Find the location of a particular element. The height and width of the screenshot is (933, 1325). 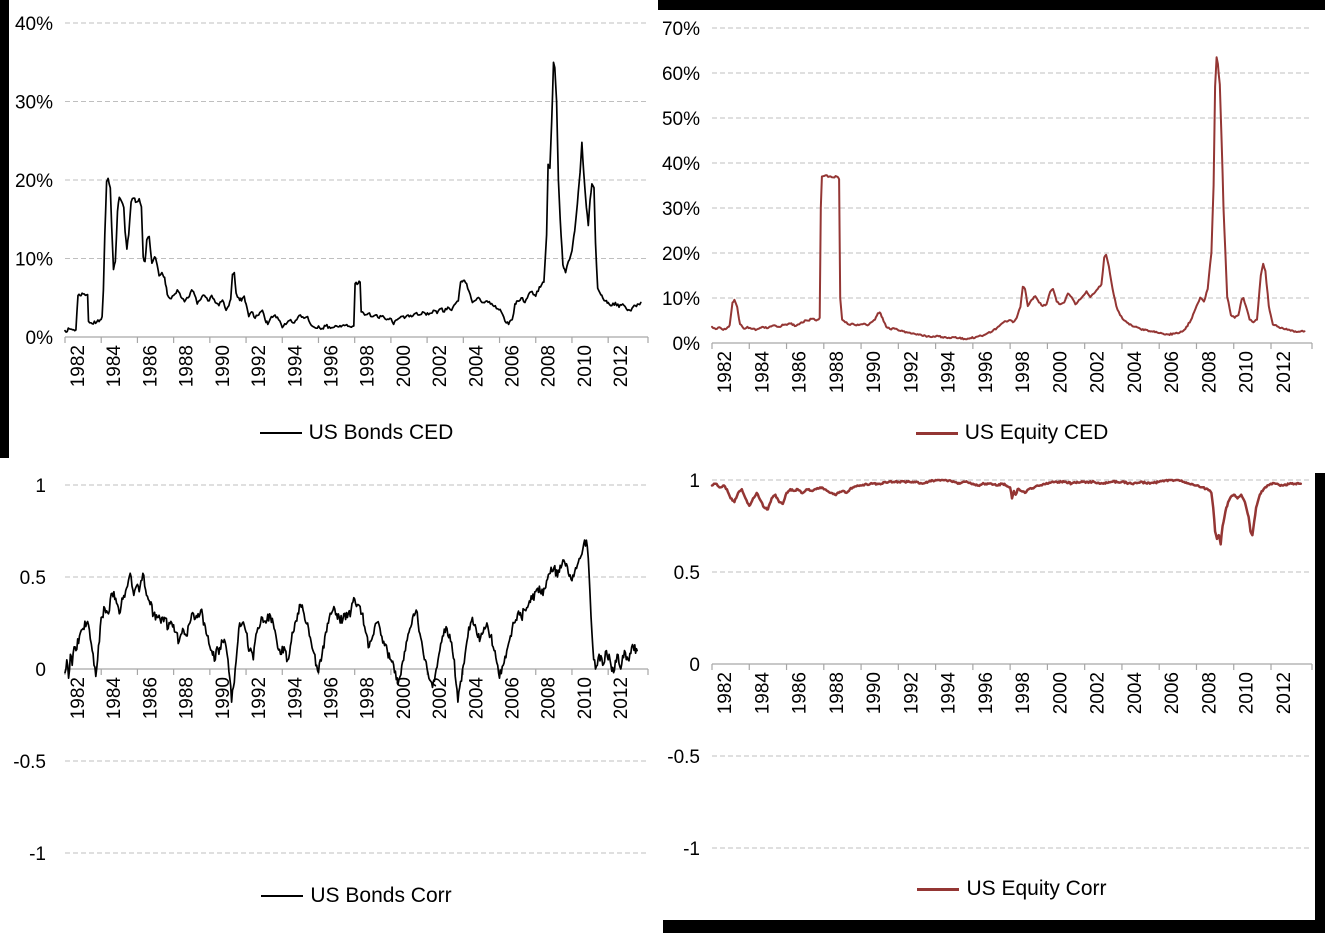

y-tick-label: 60% is located at coordinates (681, 74).